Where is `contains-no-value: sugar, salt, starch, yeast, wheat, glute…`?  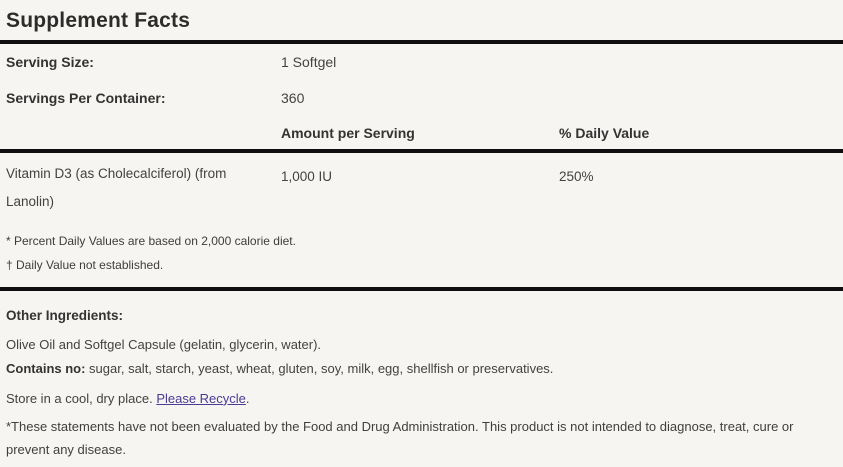 contains-no-value: sugar, salt, starch, yeast, wheat, glute… is located at coordinates (319, 368).